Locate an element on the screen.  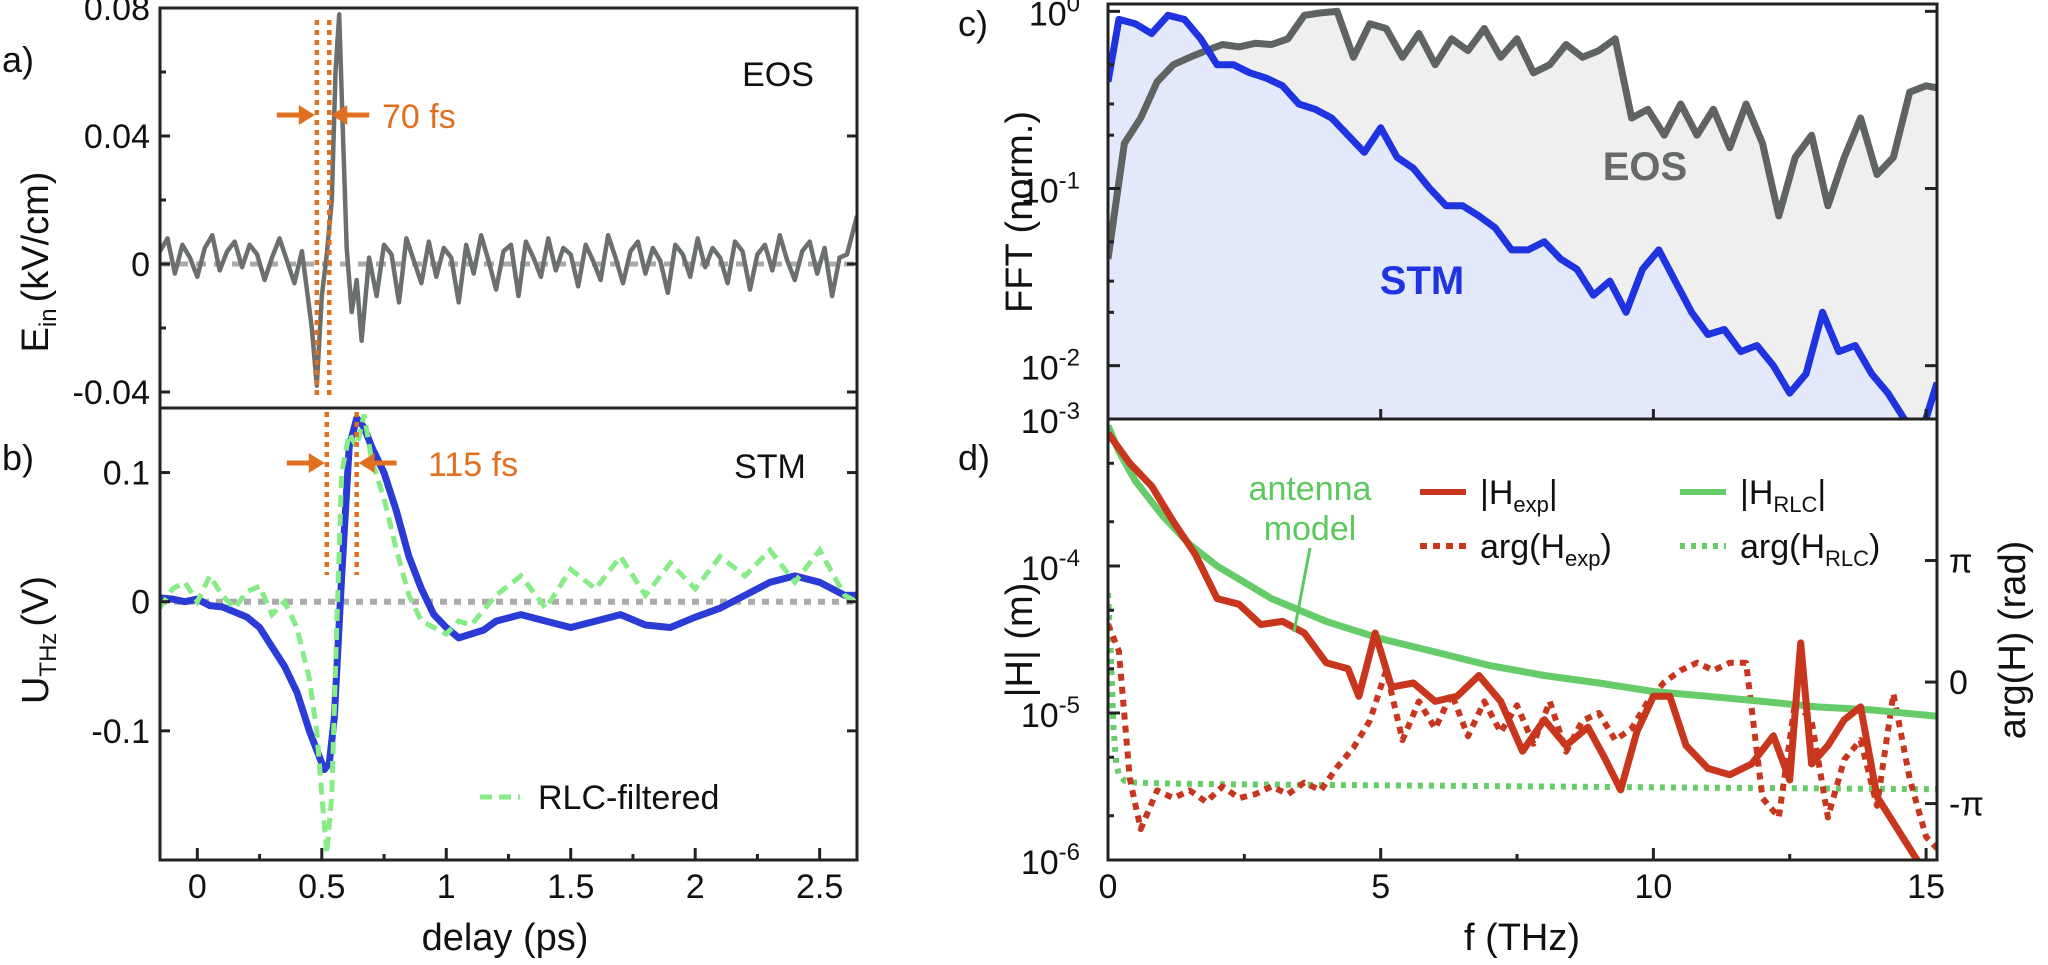
panel-d-annotation-line-2: model is located at coordinates (1310, 529).